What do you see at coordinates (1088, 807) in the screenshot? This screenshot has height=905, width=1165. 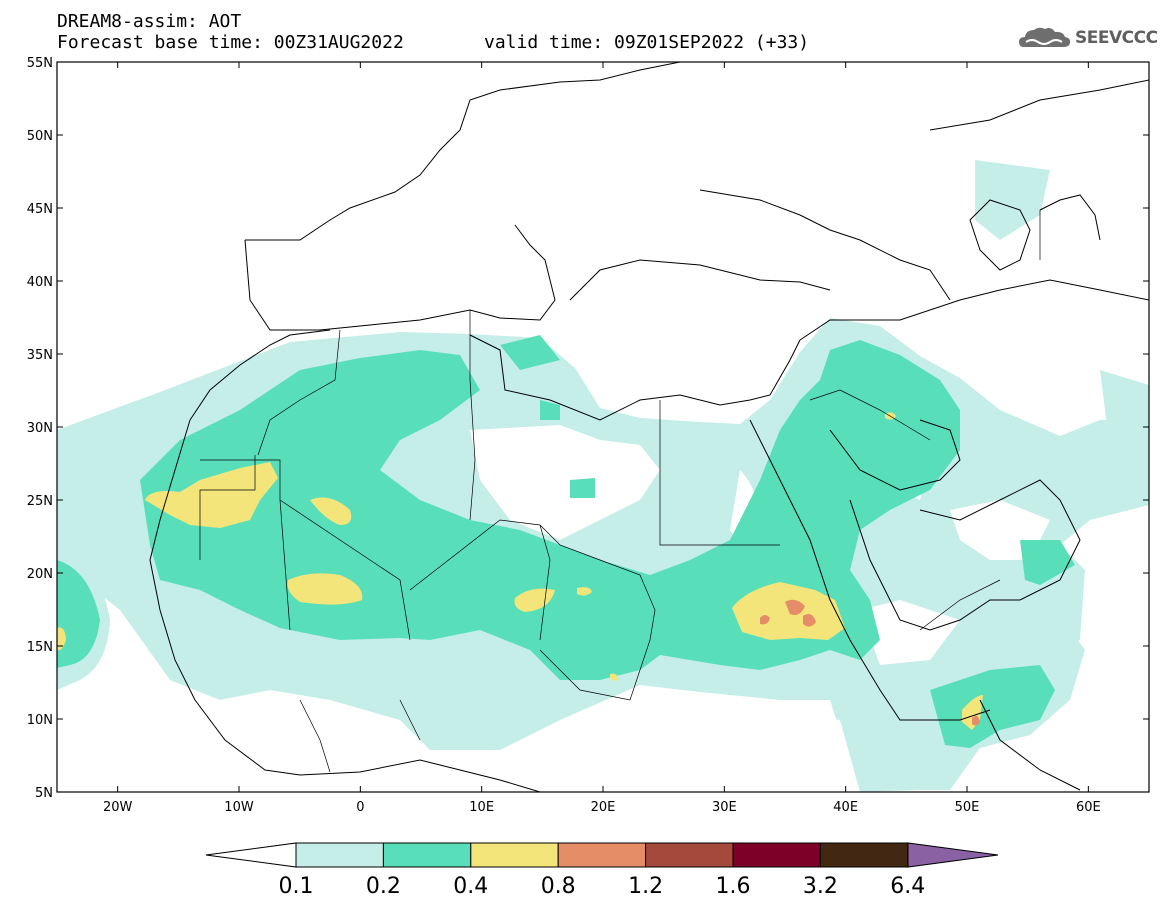 I see `lon-label: 60E` at bounding box center [1088, 807].